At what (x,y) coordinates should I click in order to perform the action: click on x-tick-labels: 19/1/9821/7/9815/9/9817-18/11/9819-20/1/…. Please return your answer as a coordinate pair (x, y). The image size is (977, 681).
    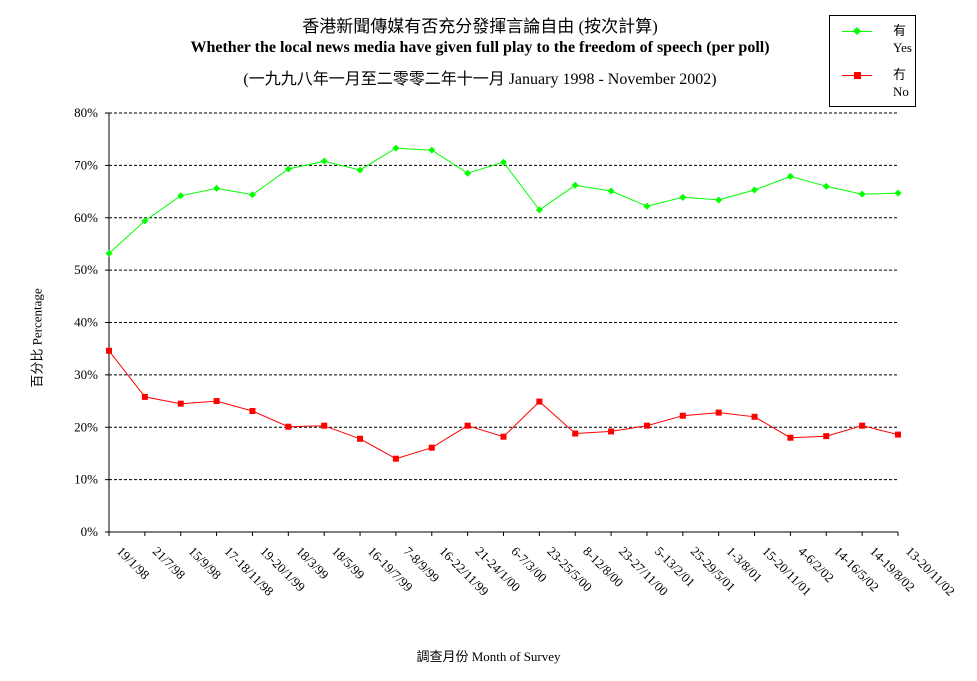
    Looking at the image, I should click on (536, 571).